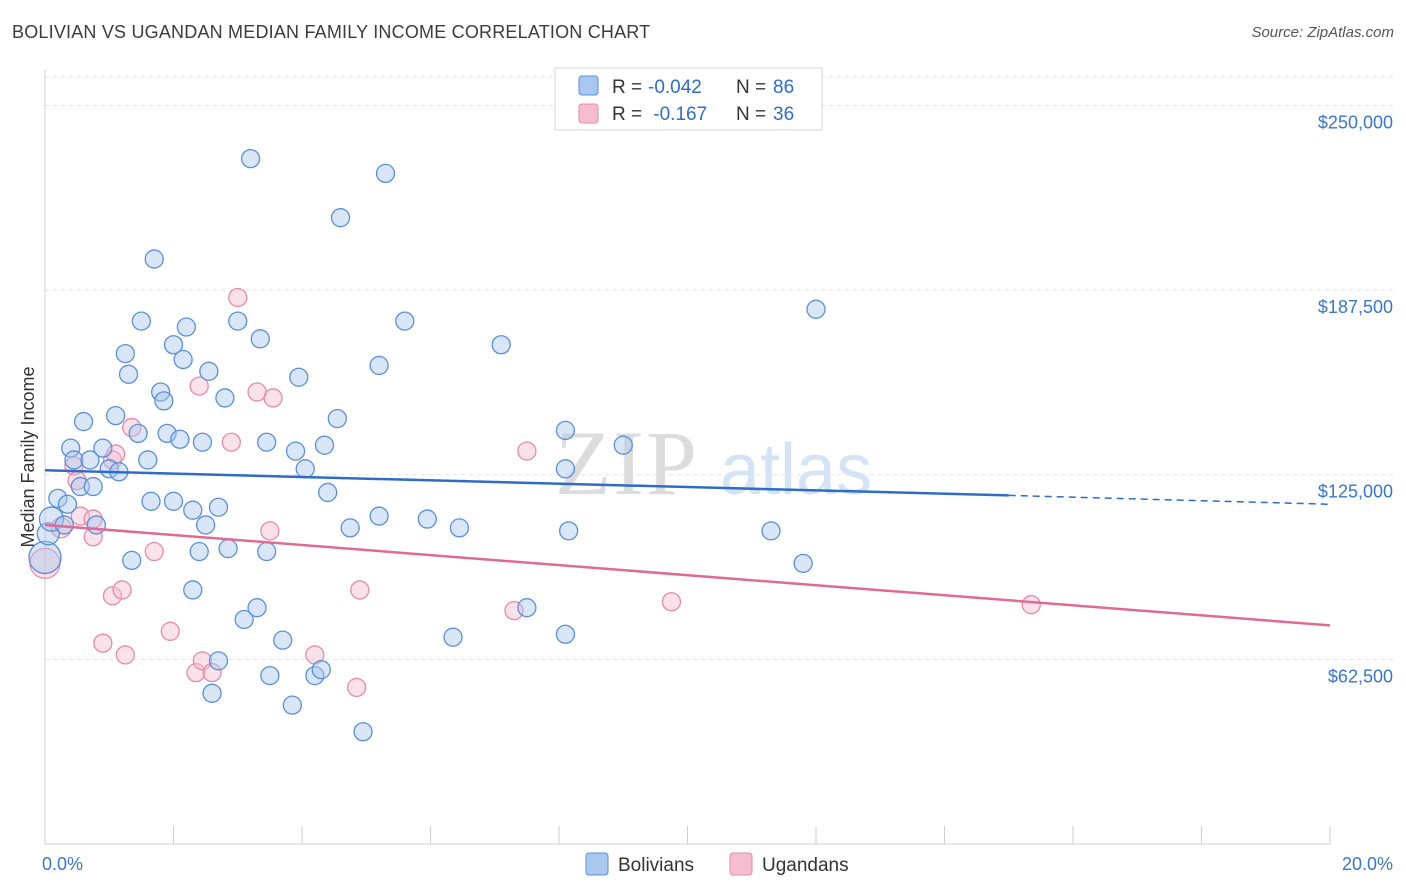  What do you see at coordinates (687, 575) in the screenshot?
I see `ugandans-trend-line` at bounding box center [687, 575].